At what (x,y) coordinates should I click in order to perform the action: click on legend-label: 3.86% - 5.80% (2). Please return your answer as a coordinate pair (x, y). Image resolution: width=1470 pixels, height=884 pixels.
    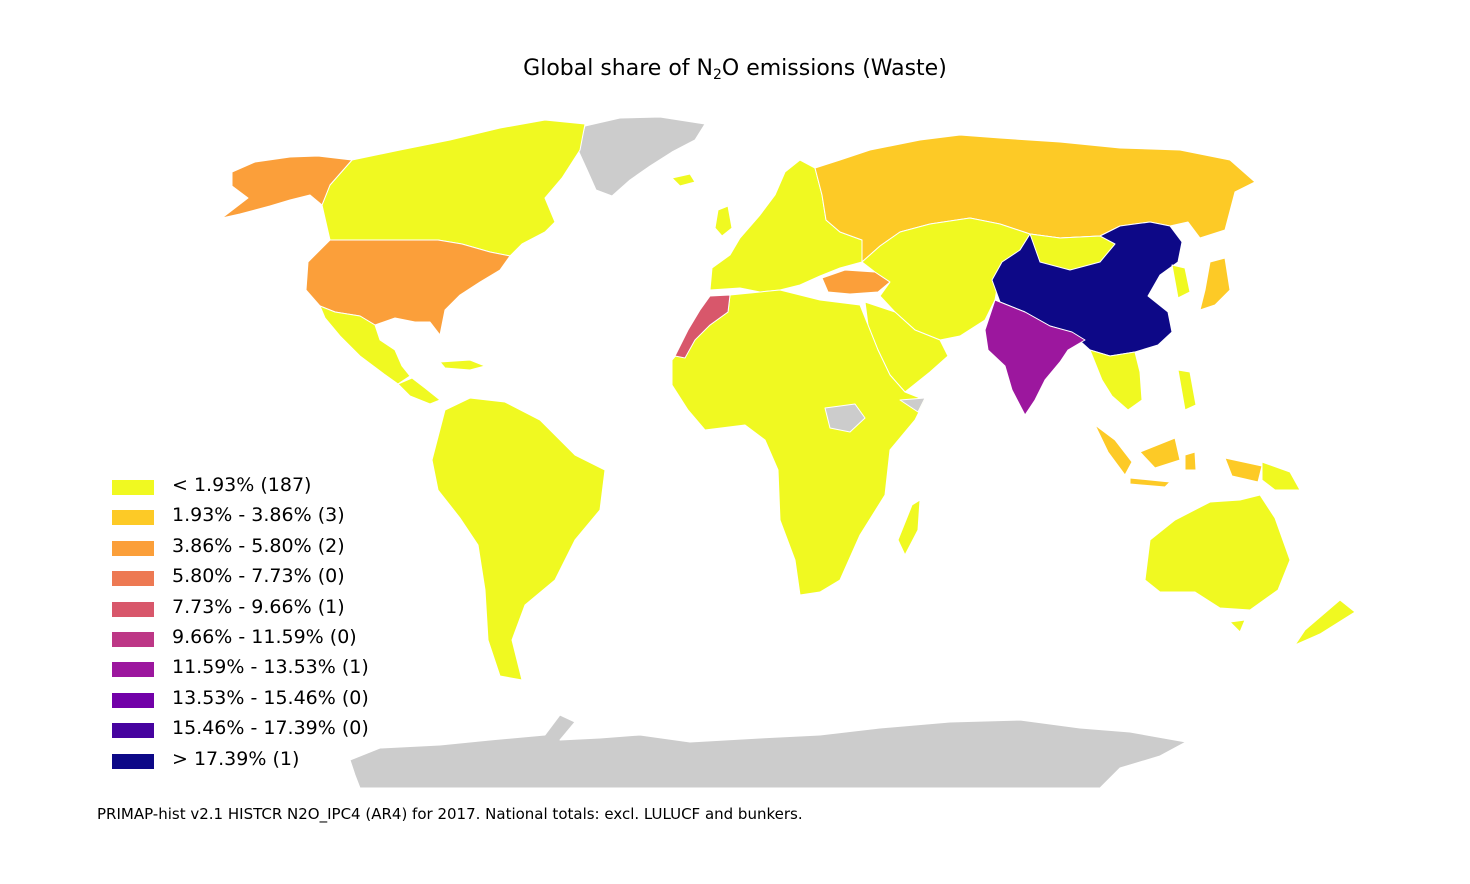
    Looking at the image, I should click on (258, 545).